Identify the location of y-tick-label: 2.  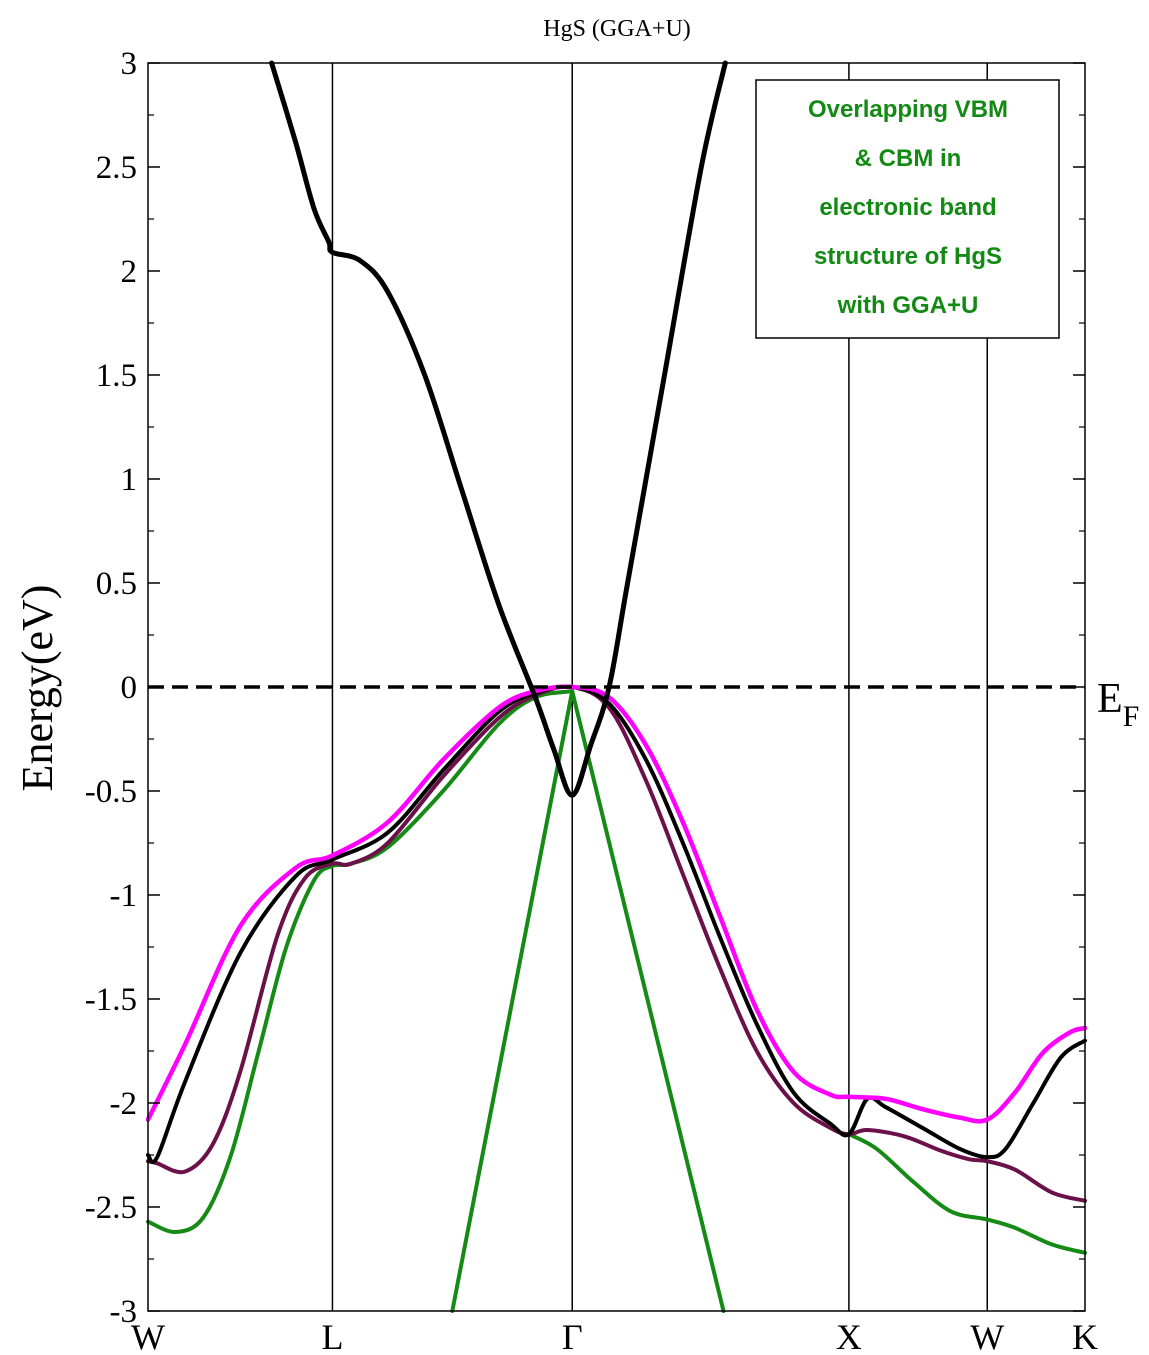
(129, 272).